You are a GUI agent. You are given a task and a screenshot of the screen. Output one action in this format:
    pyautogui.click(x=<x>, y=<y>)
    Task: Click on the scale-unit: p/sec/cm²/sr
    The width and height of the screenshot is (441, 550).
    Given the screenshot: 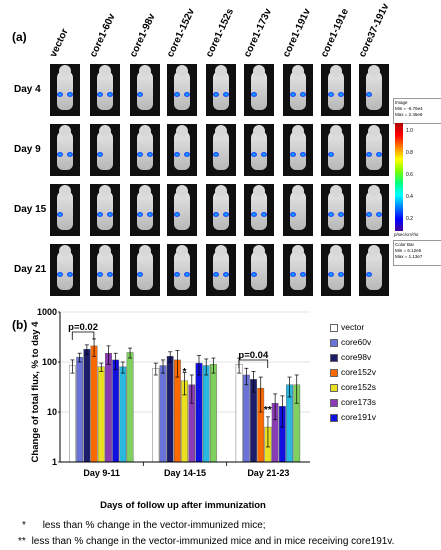 What is the action you would take?
    pyautogui.click(x=406, y=234)
    